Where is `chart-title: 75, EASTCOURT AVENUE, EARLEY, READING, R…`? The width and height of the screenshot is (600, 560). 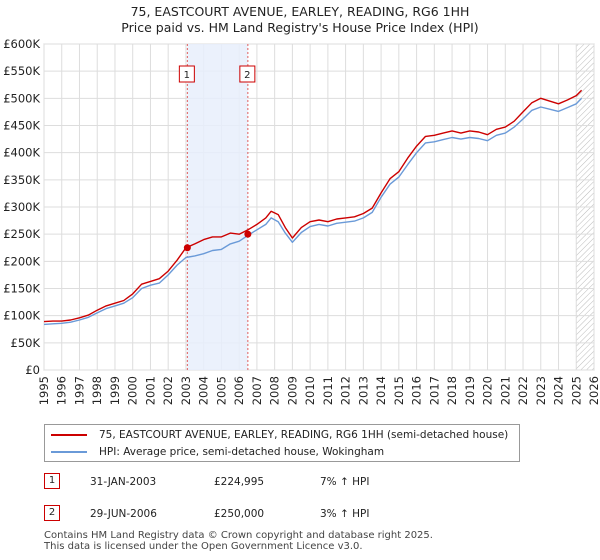 chart-title: 75, EASTCOURT AVENUE, EARLEY, READING, R… is located at coordinates (300, 11).